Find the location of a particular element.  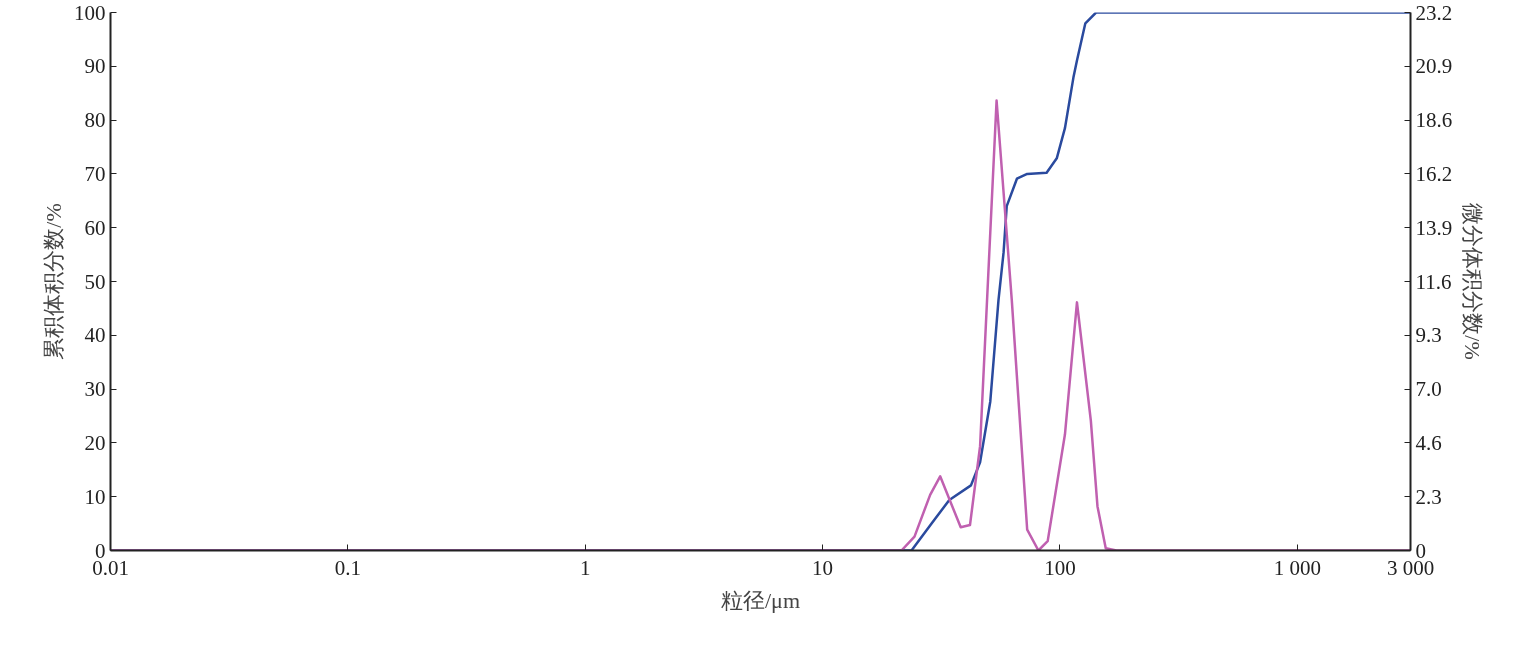

y-axis-title: 累积体积分数/% is located at coordinates (53, 281).